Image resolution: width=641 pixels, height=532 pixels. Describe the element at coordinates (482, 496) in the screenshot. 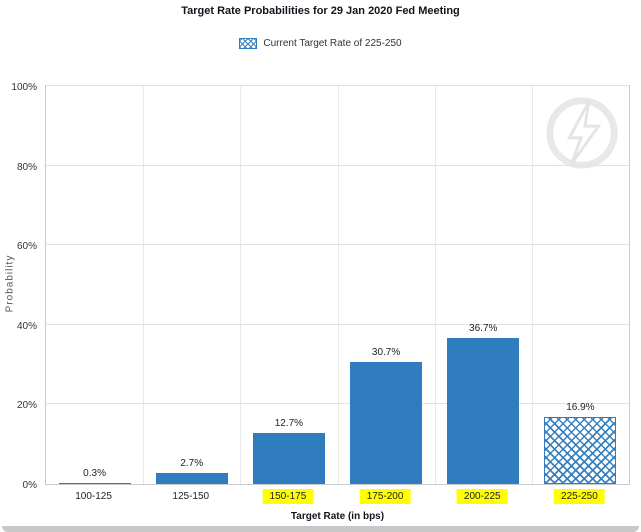

I see `x-tick-label: 200-225` at that location.